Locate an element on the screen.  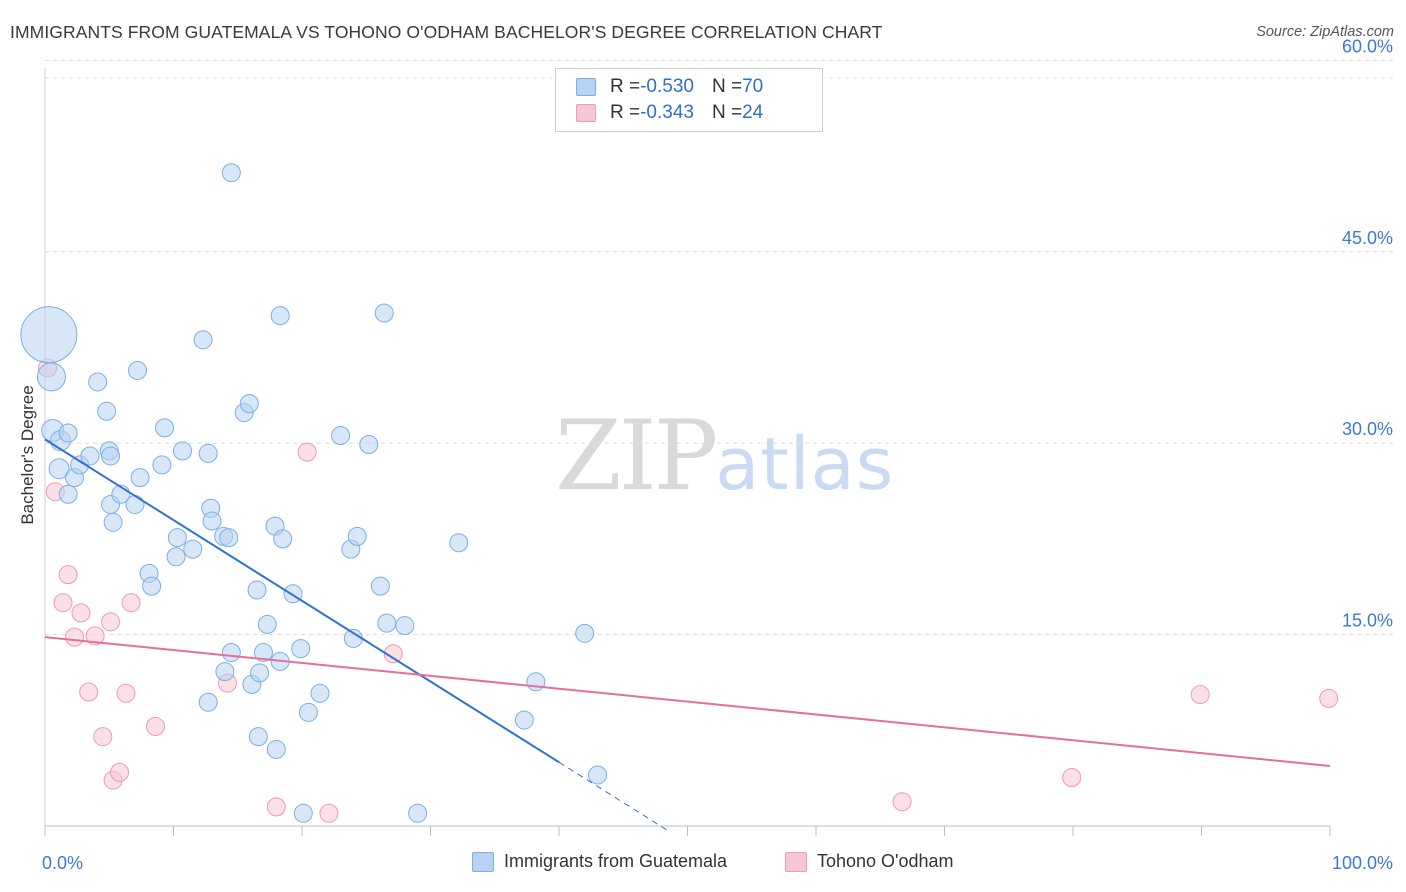
legend-r-value: -0.343 is located at coordinates (667, 112).